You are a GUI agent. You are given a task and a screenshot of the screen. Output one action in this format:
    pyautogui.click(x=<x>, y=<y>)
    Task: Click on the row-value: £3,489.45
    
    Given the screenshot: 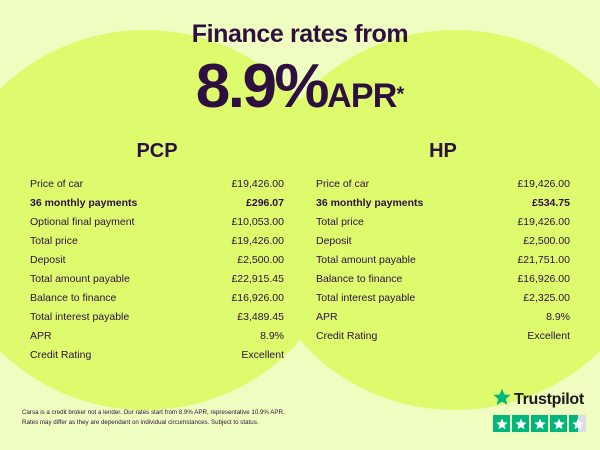 What is the action you would take?
    pyautogui.click(x=260, y=317)
    